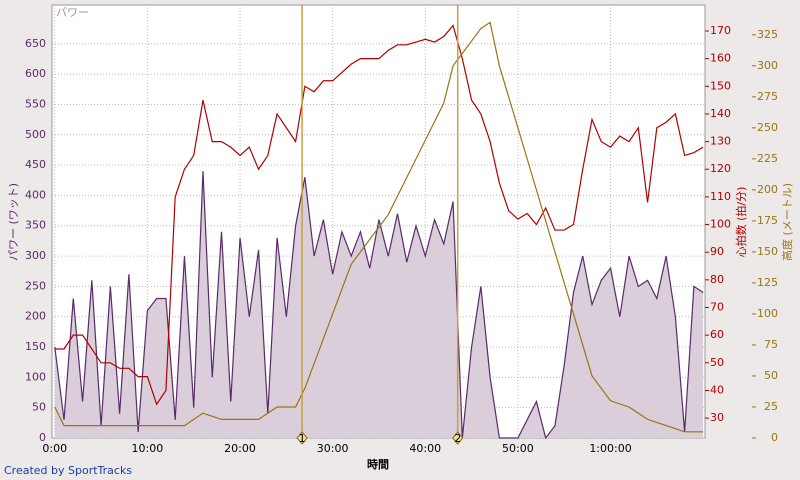 This screenshot has width=800, height=480. What do you see at coordinates (35, 73) in the screenshot?
I see `y-tick-label: 600` at bounding box center [35, 73].